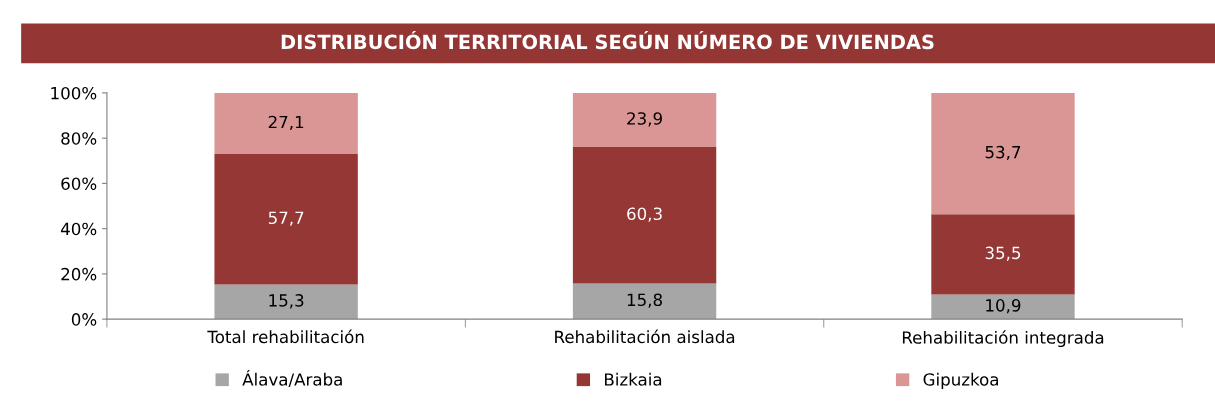 Image resolution: width=1215 pixels, height=404 pixels. I want to click on data-label: 10,9, so click(1003, 306).